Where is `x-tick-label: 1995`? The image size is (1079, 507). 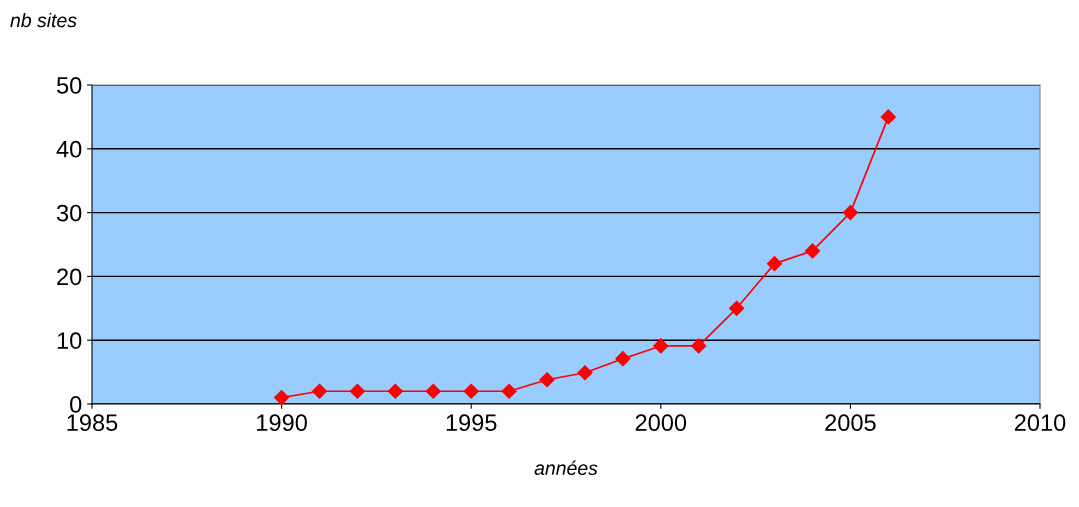 x-tick-label: 1995 is located at coordinates (471, 423).